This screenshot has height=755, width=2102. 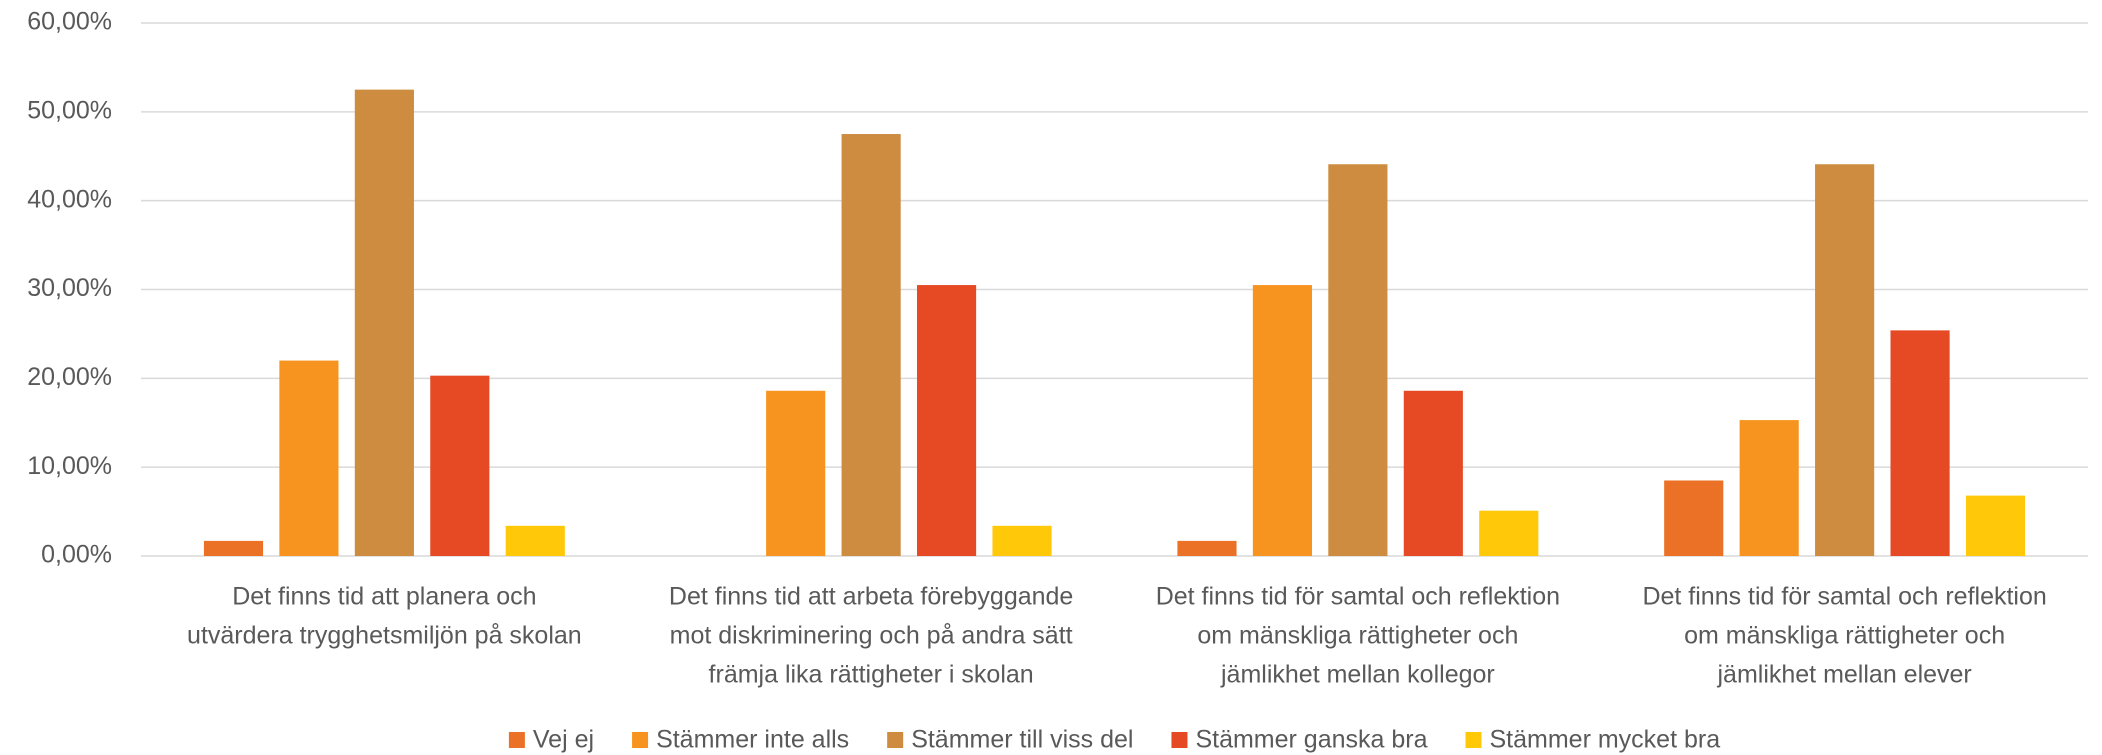 I want to click on y-tick-label: 10,00%, so click(x=69, y=466).